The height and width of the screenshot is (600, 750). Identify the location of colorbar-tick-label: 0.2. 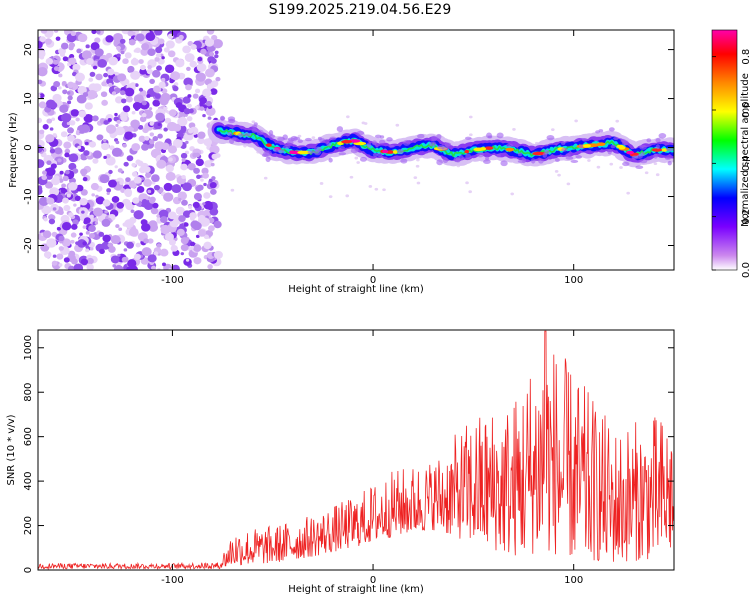
(745, 217).